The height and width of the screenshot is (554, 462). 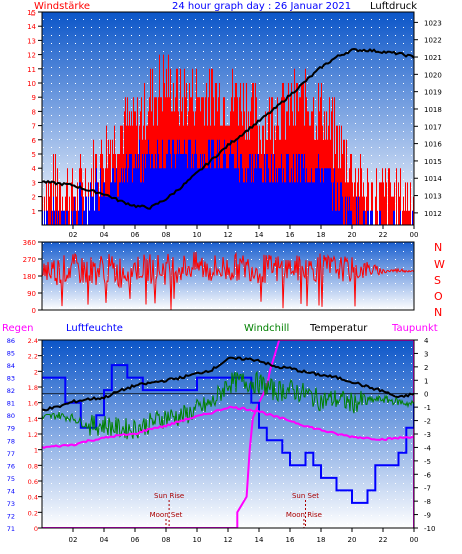 What do you see at coordinates (33, 482) in the screenshot?
I see `rain-tick-label: 0.6` at bounding box center [33, 482].